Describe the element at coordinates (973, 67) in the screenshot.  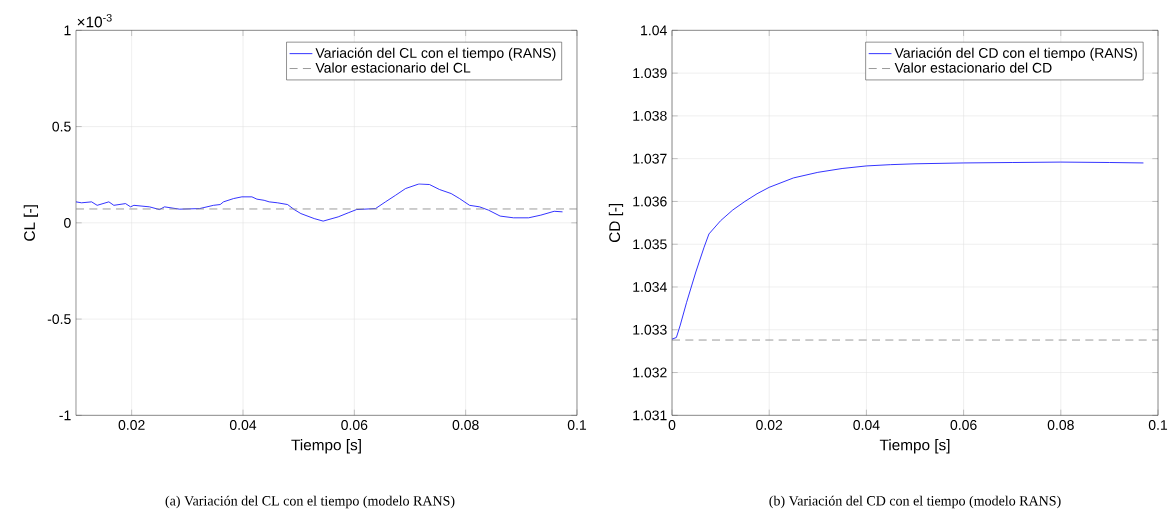
I see `legend-label: Valor estacionario del CD` at that location.